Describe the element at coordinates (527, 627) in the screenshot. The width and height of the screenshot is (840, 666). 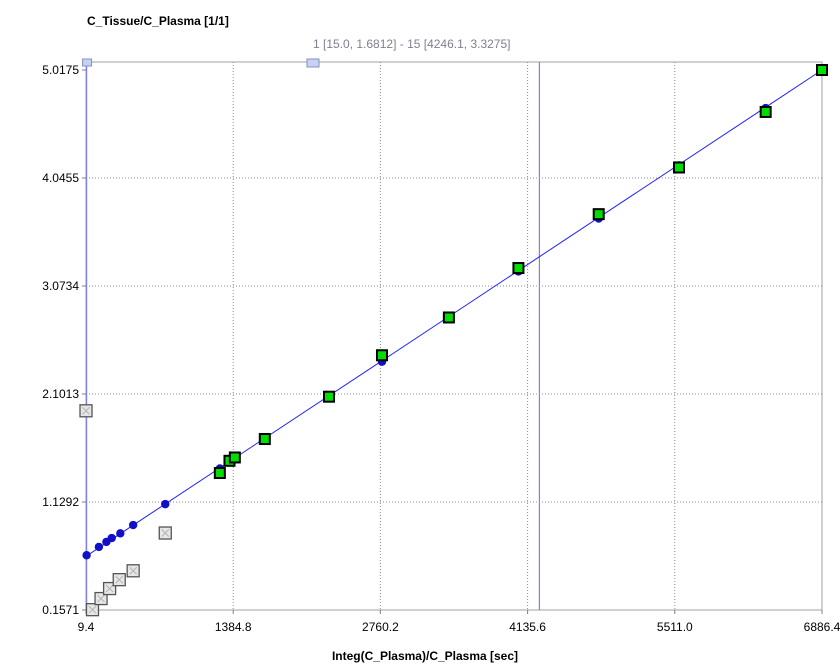
I see `x-tick-label: 4135.6` at that location.